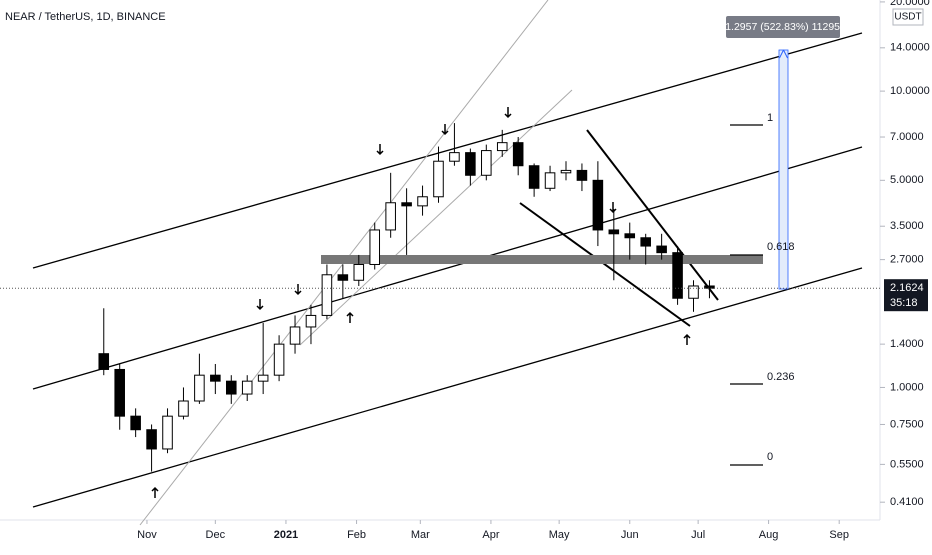 This screenshot has width=932, height=555. I want to click on x-tick-label: Jun, so click(630, 535).